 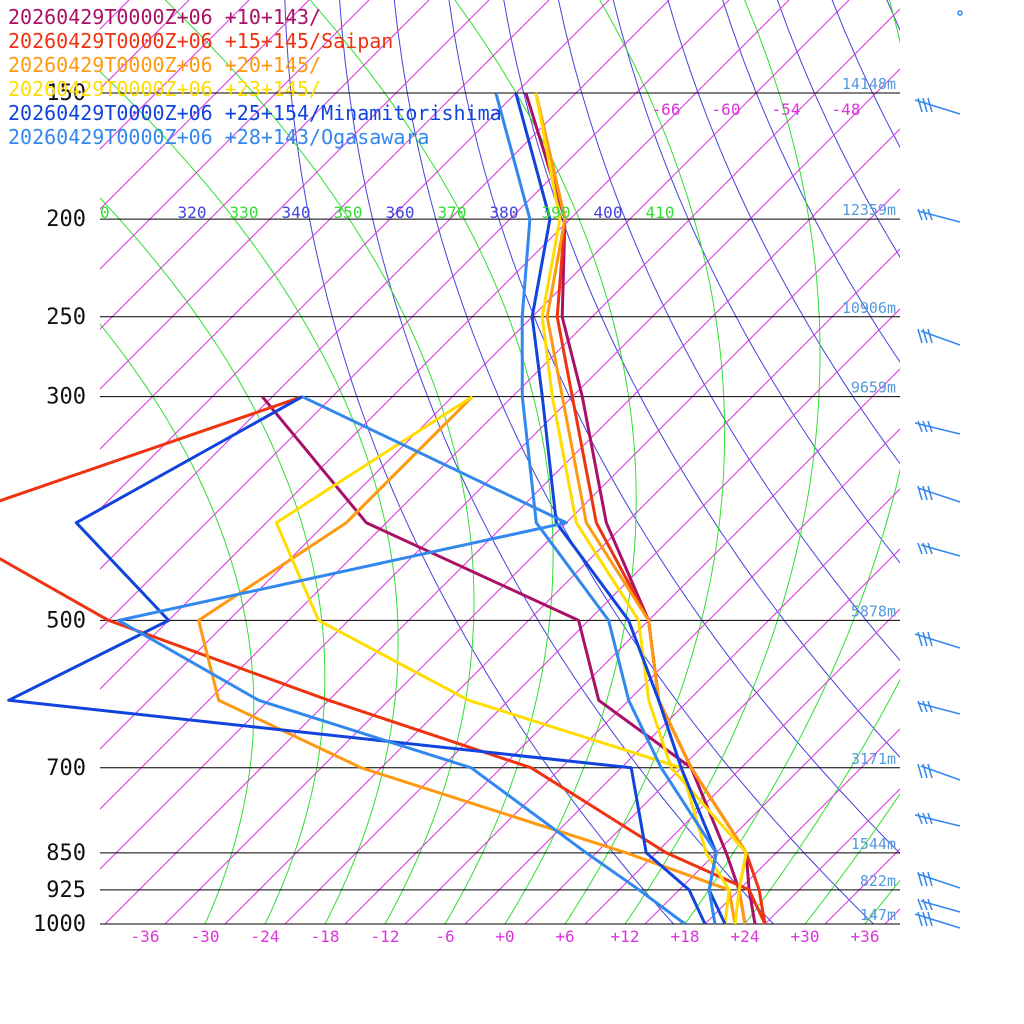 I want to click on temperature-tick-label: -24, so click(x=265, y=936).